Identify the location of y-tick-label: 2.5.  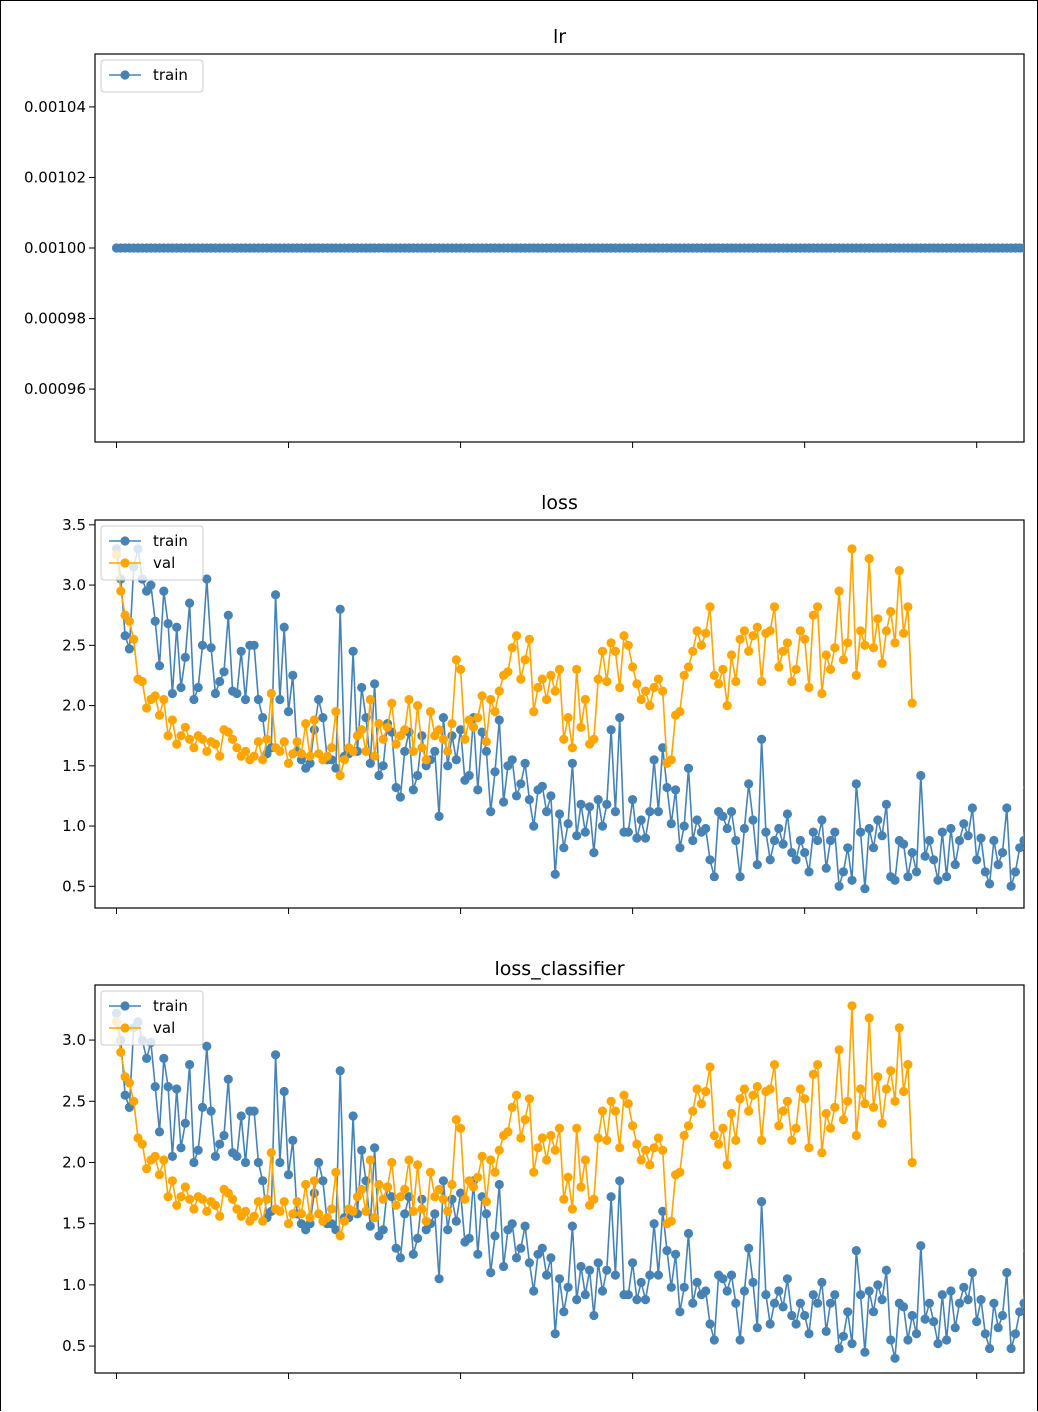
(74, 1101).